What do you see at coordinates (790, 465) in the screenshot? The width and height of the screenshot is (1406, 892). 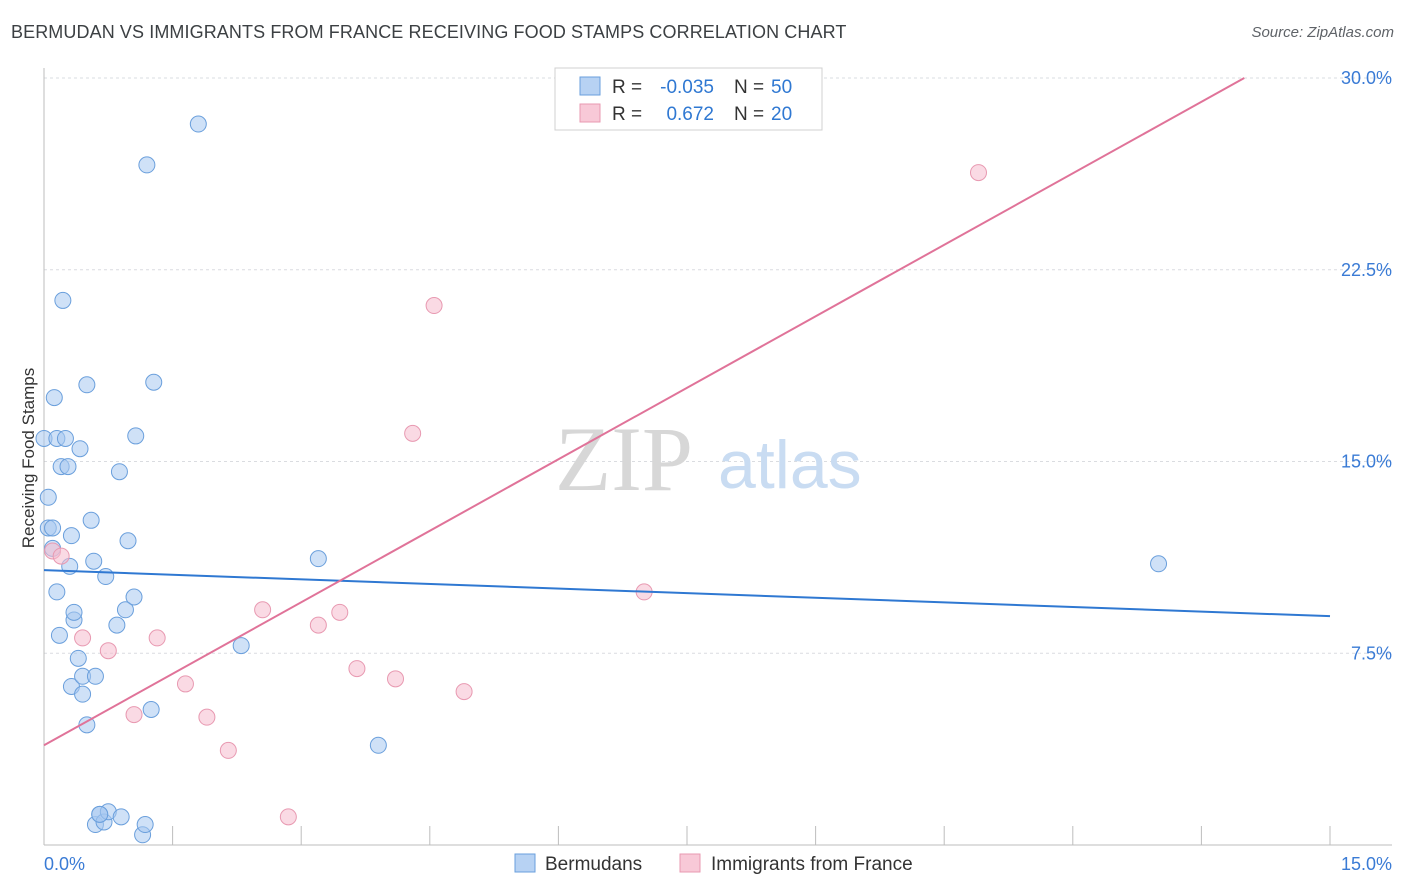 I see `watermark-atlas: atlas` at bounding box center [790, 465].